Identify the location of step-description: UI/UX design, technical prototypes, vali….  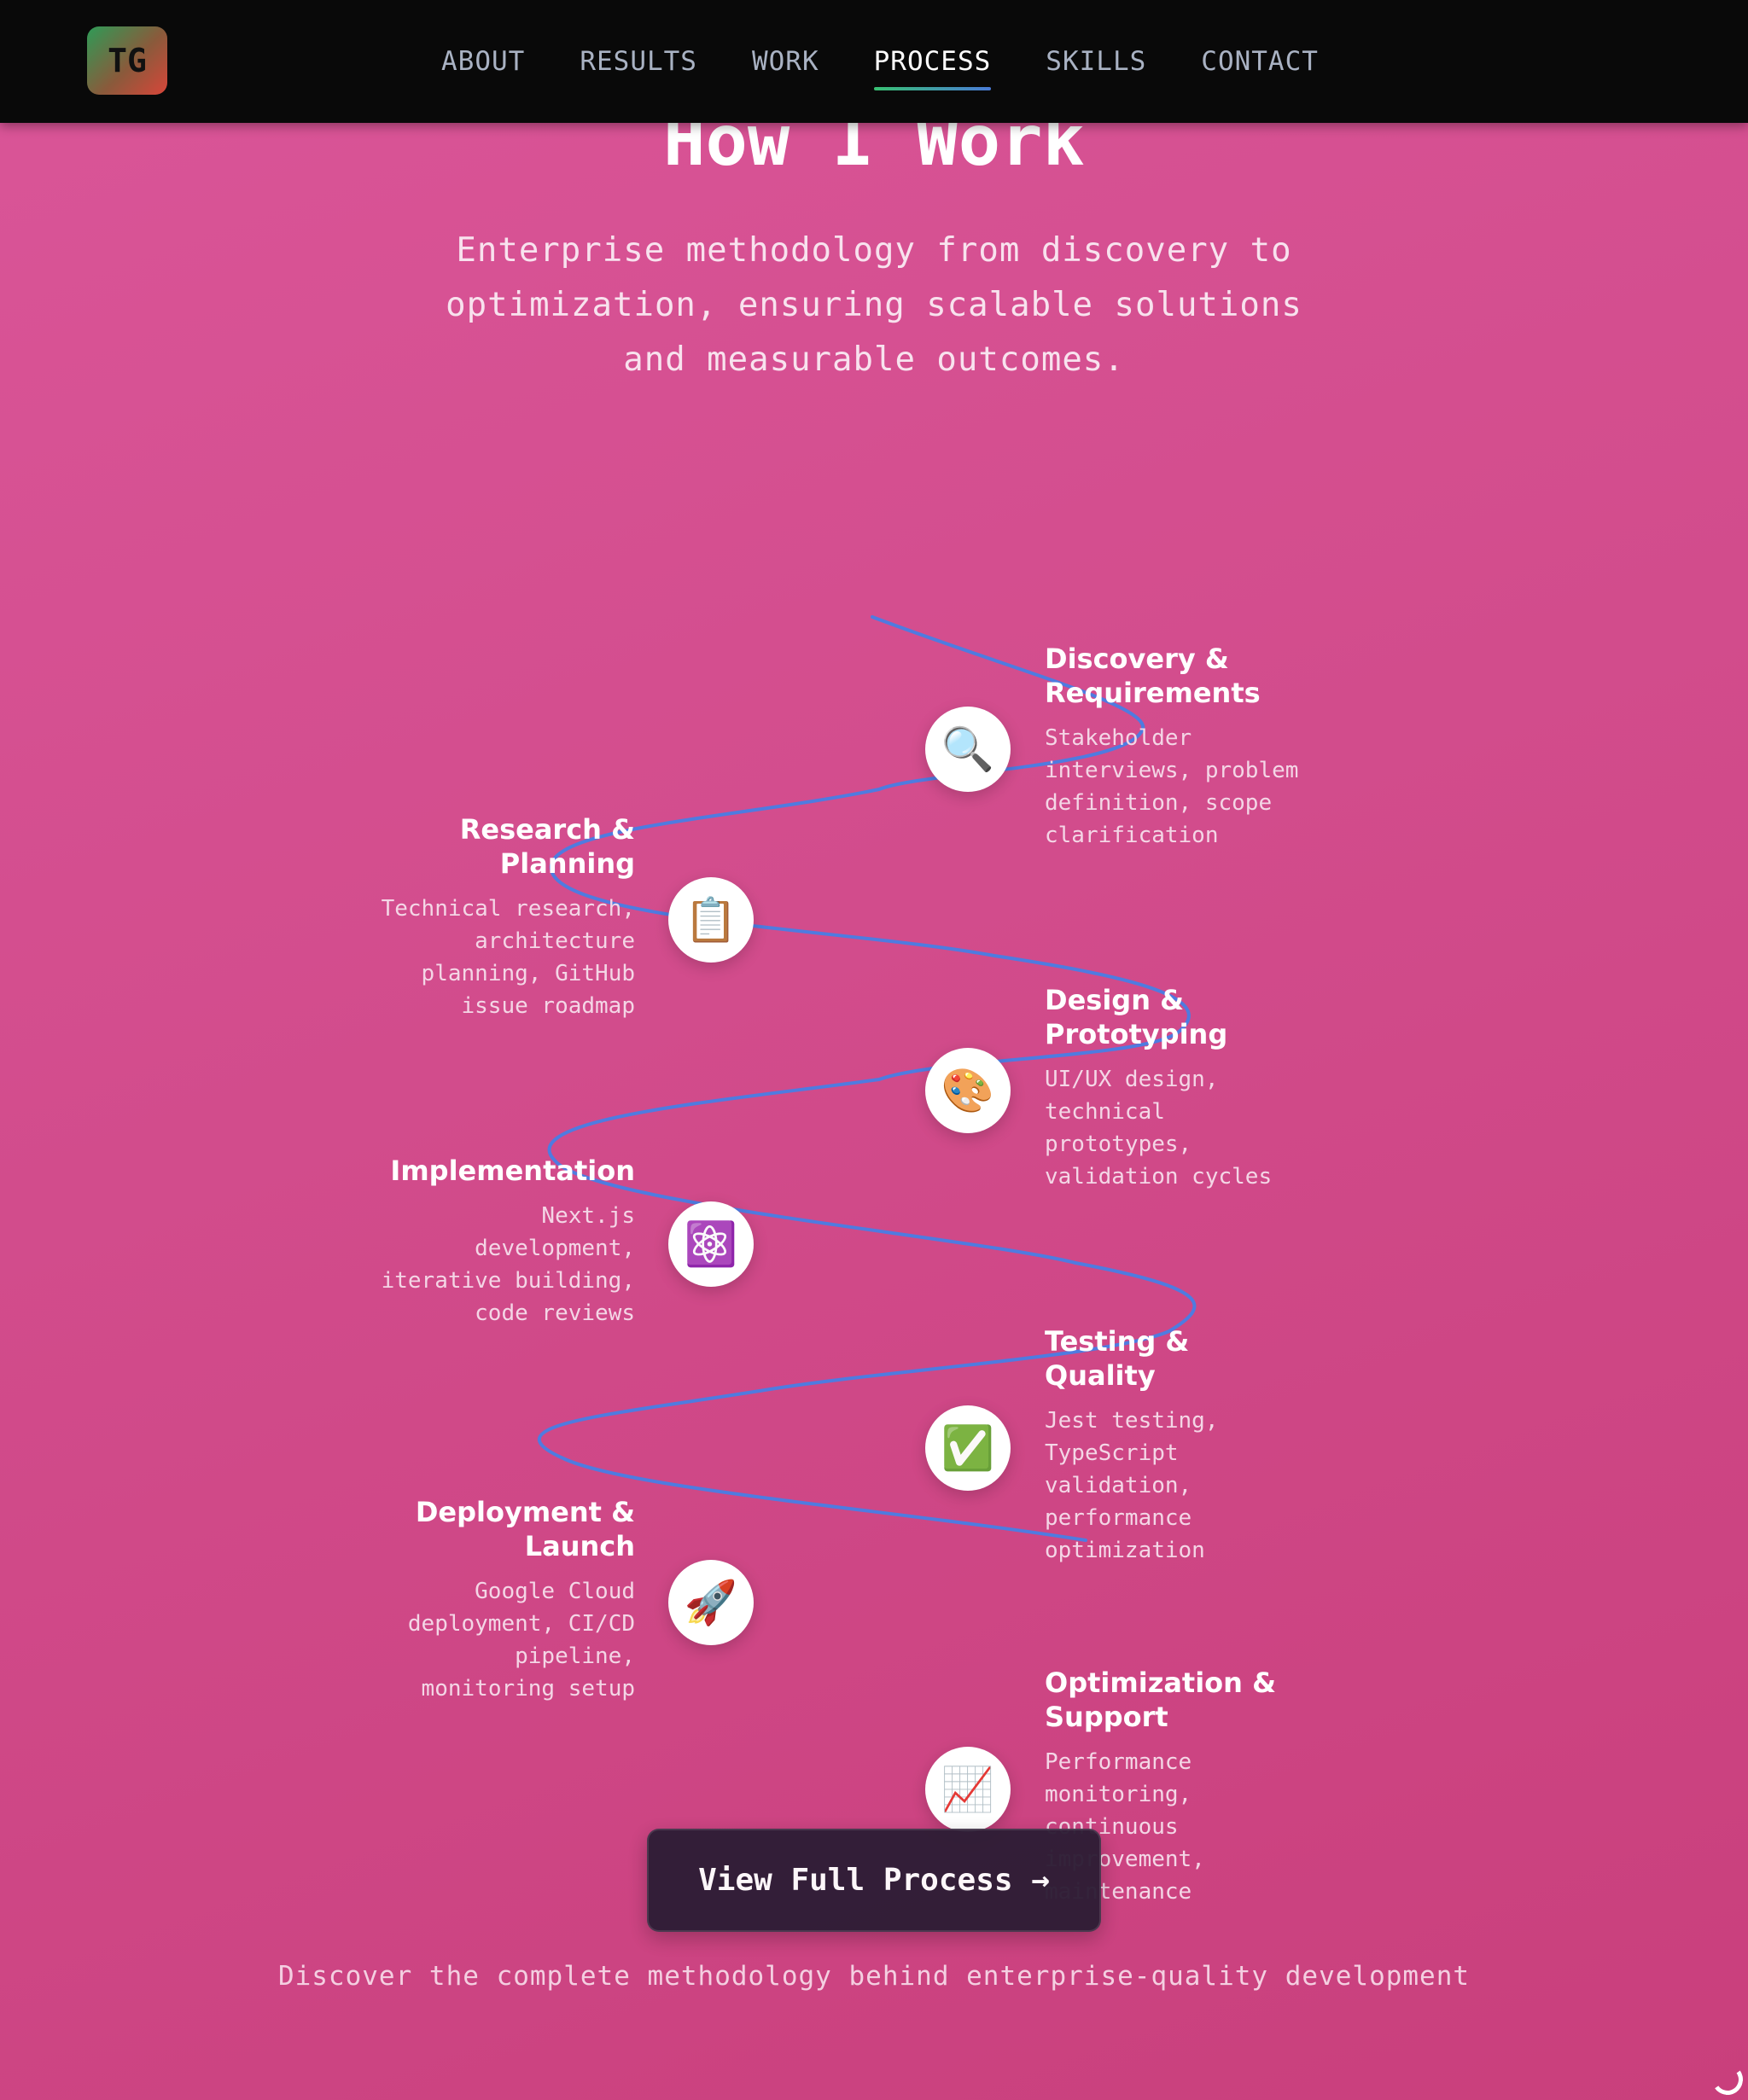
(1159, 1129).